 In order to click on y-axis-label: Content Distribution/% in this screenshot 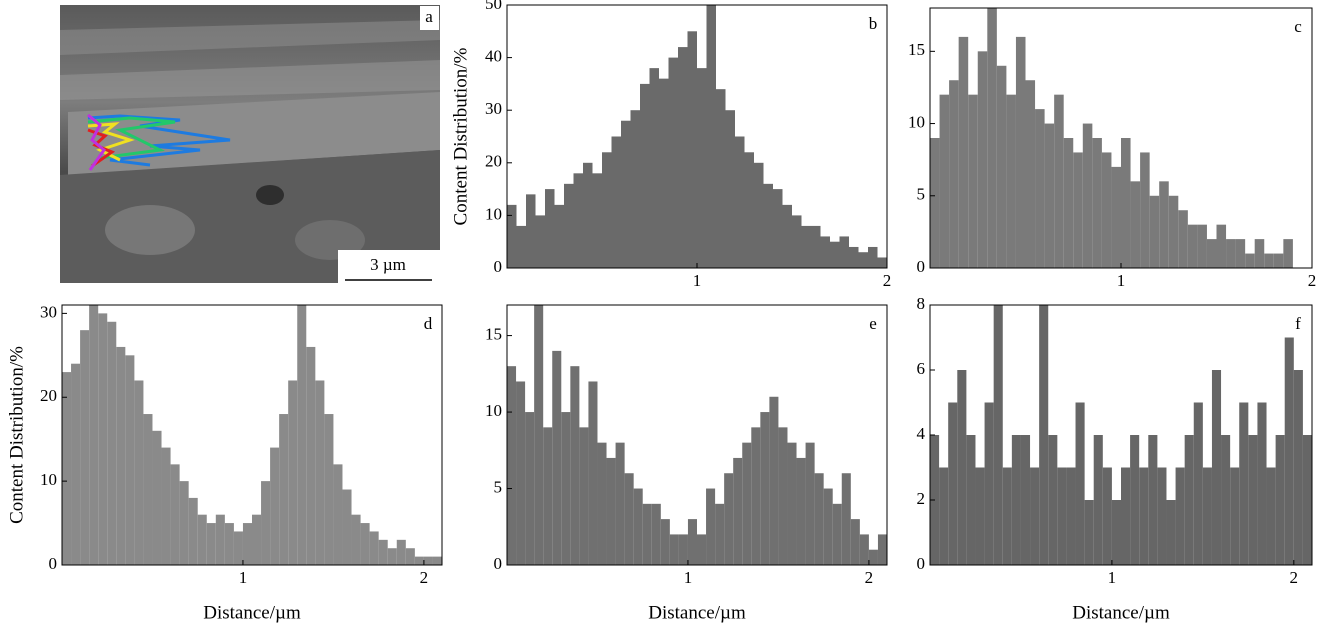, I will do `click(460, 136)`.